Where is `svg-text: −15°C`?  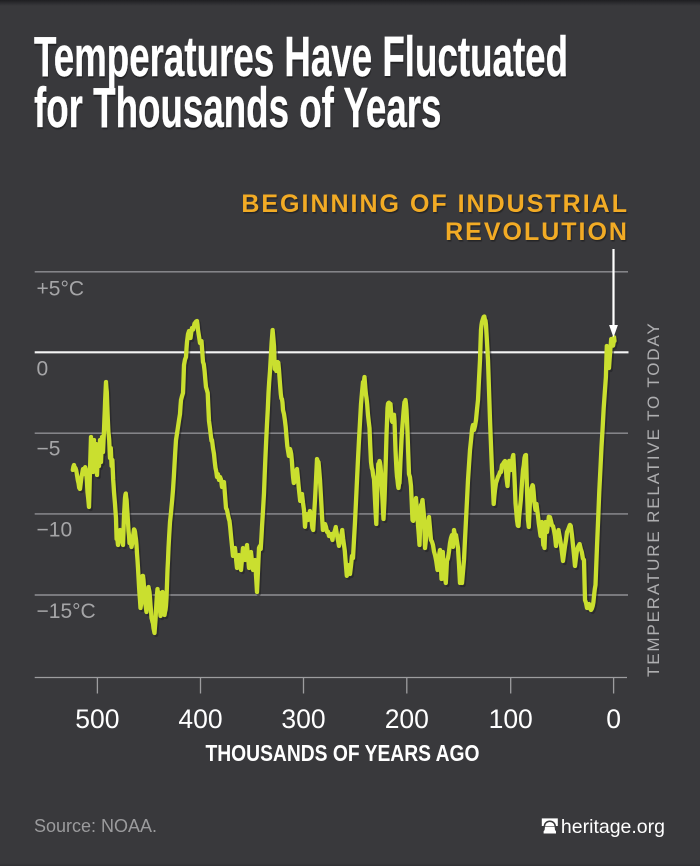 svg-text: −15°C is located at coordinates (66, 611).